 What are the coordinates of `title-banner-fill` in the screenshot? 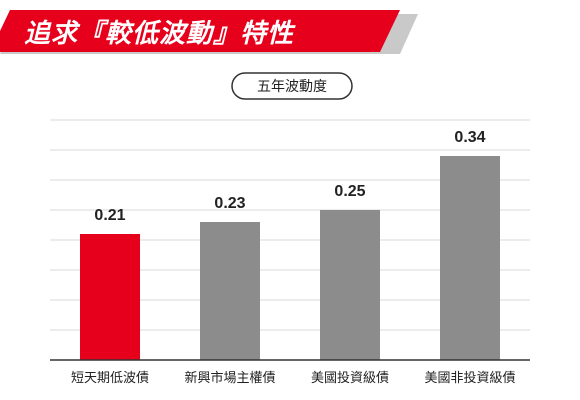 It's located at (200, 31).